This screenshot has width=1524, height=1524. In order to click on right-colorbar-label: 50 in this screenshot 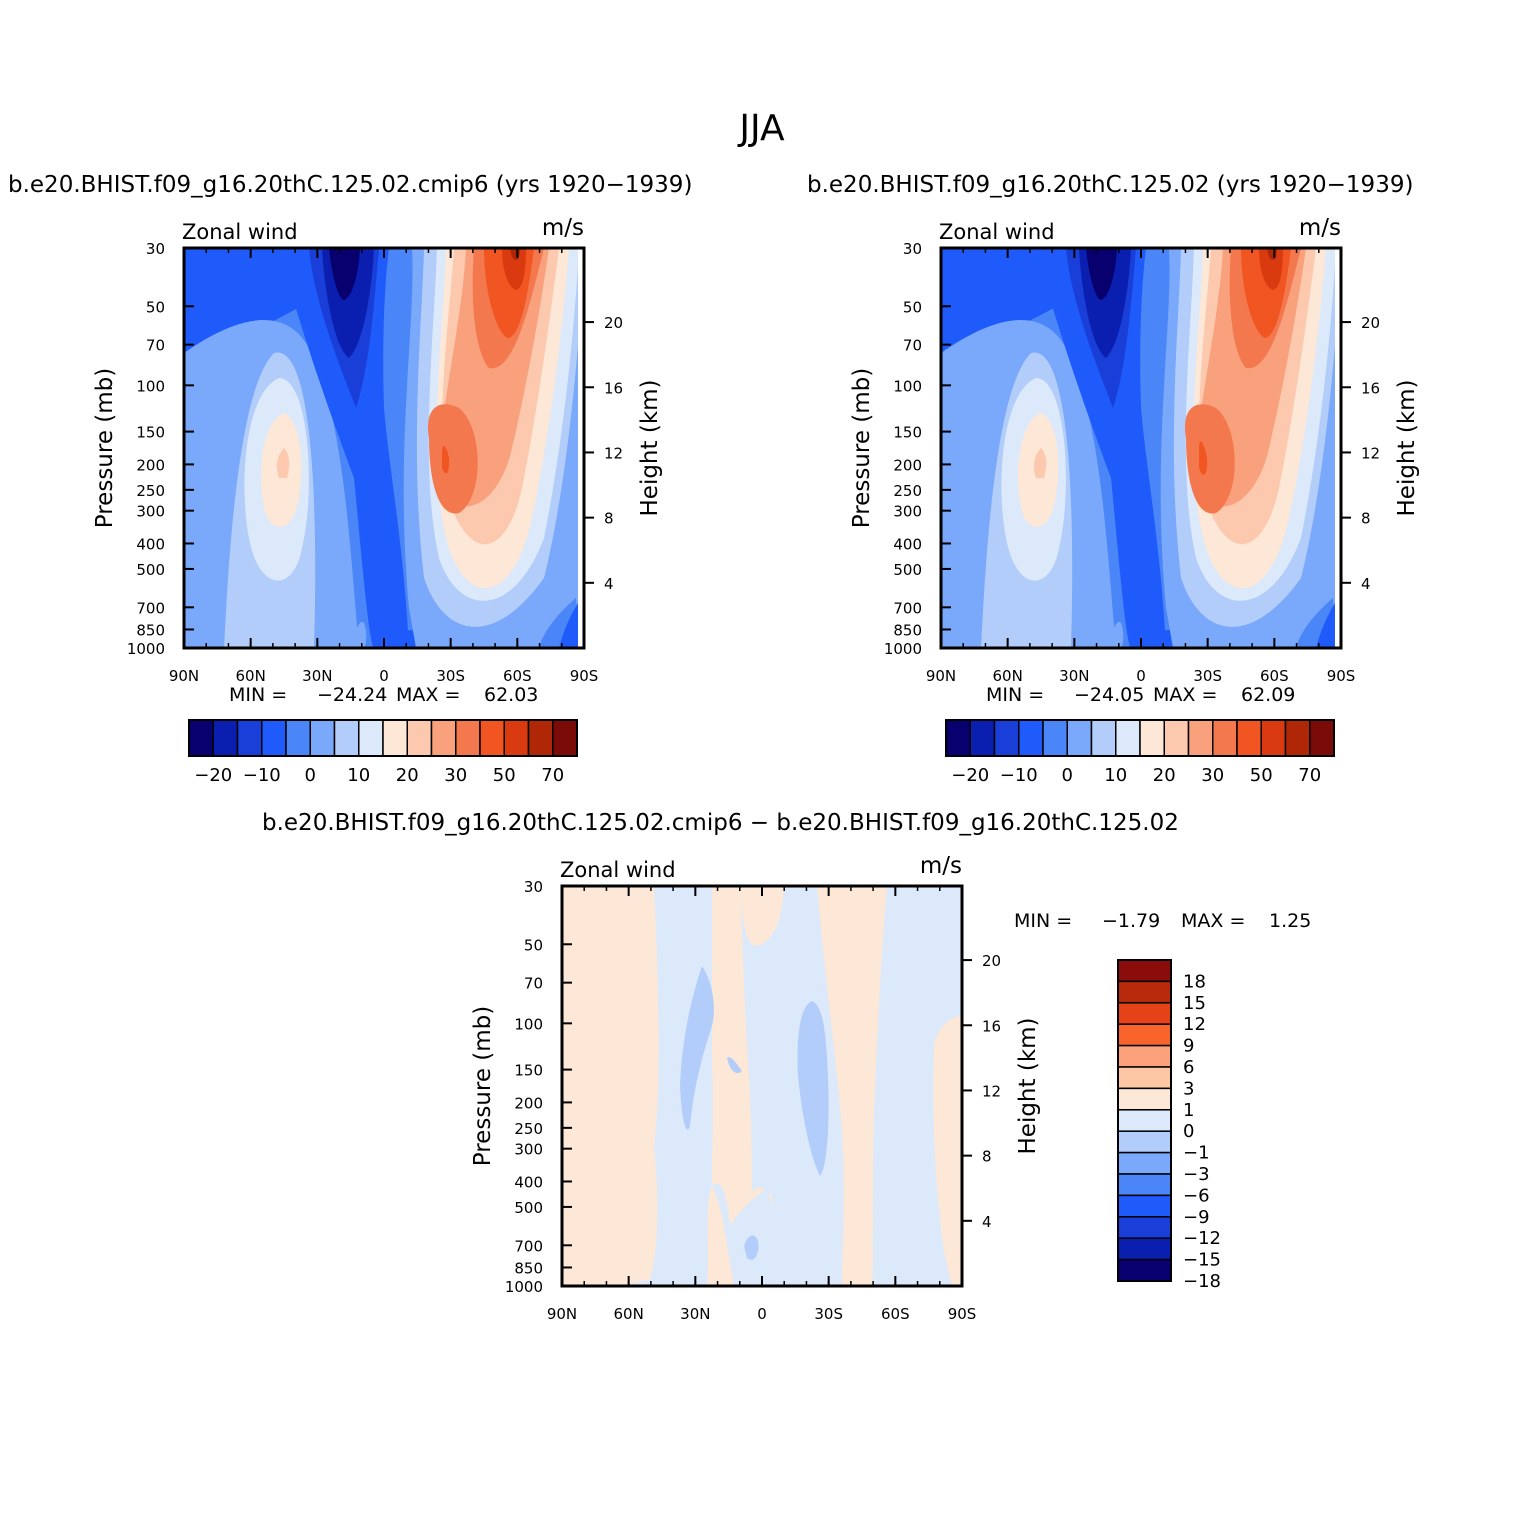, I will do `click(1261, 775)`.